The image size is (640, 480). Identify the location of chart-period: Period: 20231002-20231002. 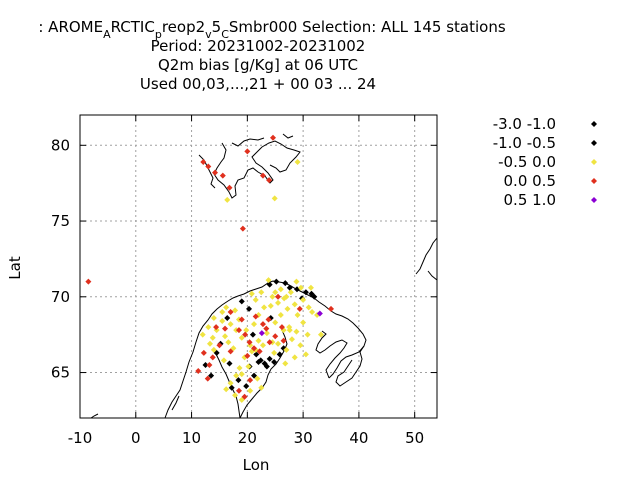
(258, 46).